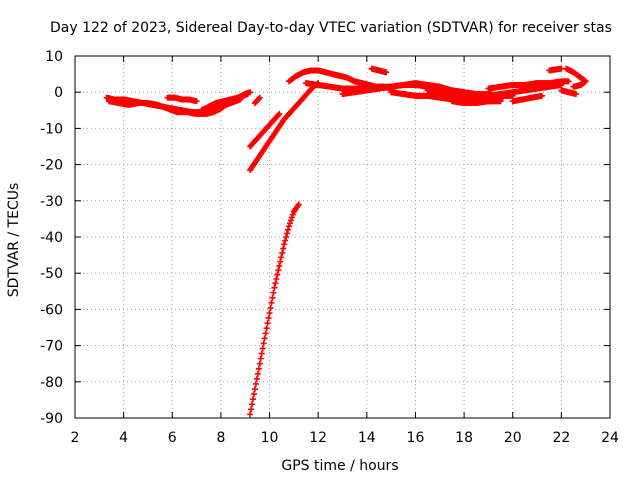  What do you see at coordinates (464, 438) in the screenshot?
I see `x-tick-label: 18` at bounding box center [464, 438].